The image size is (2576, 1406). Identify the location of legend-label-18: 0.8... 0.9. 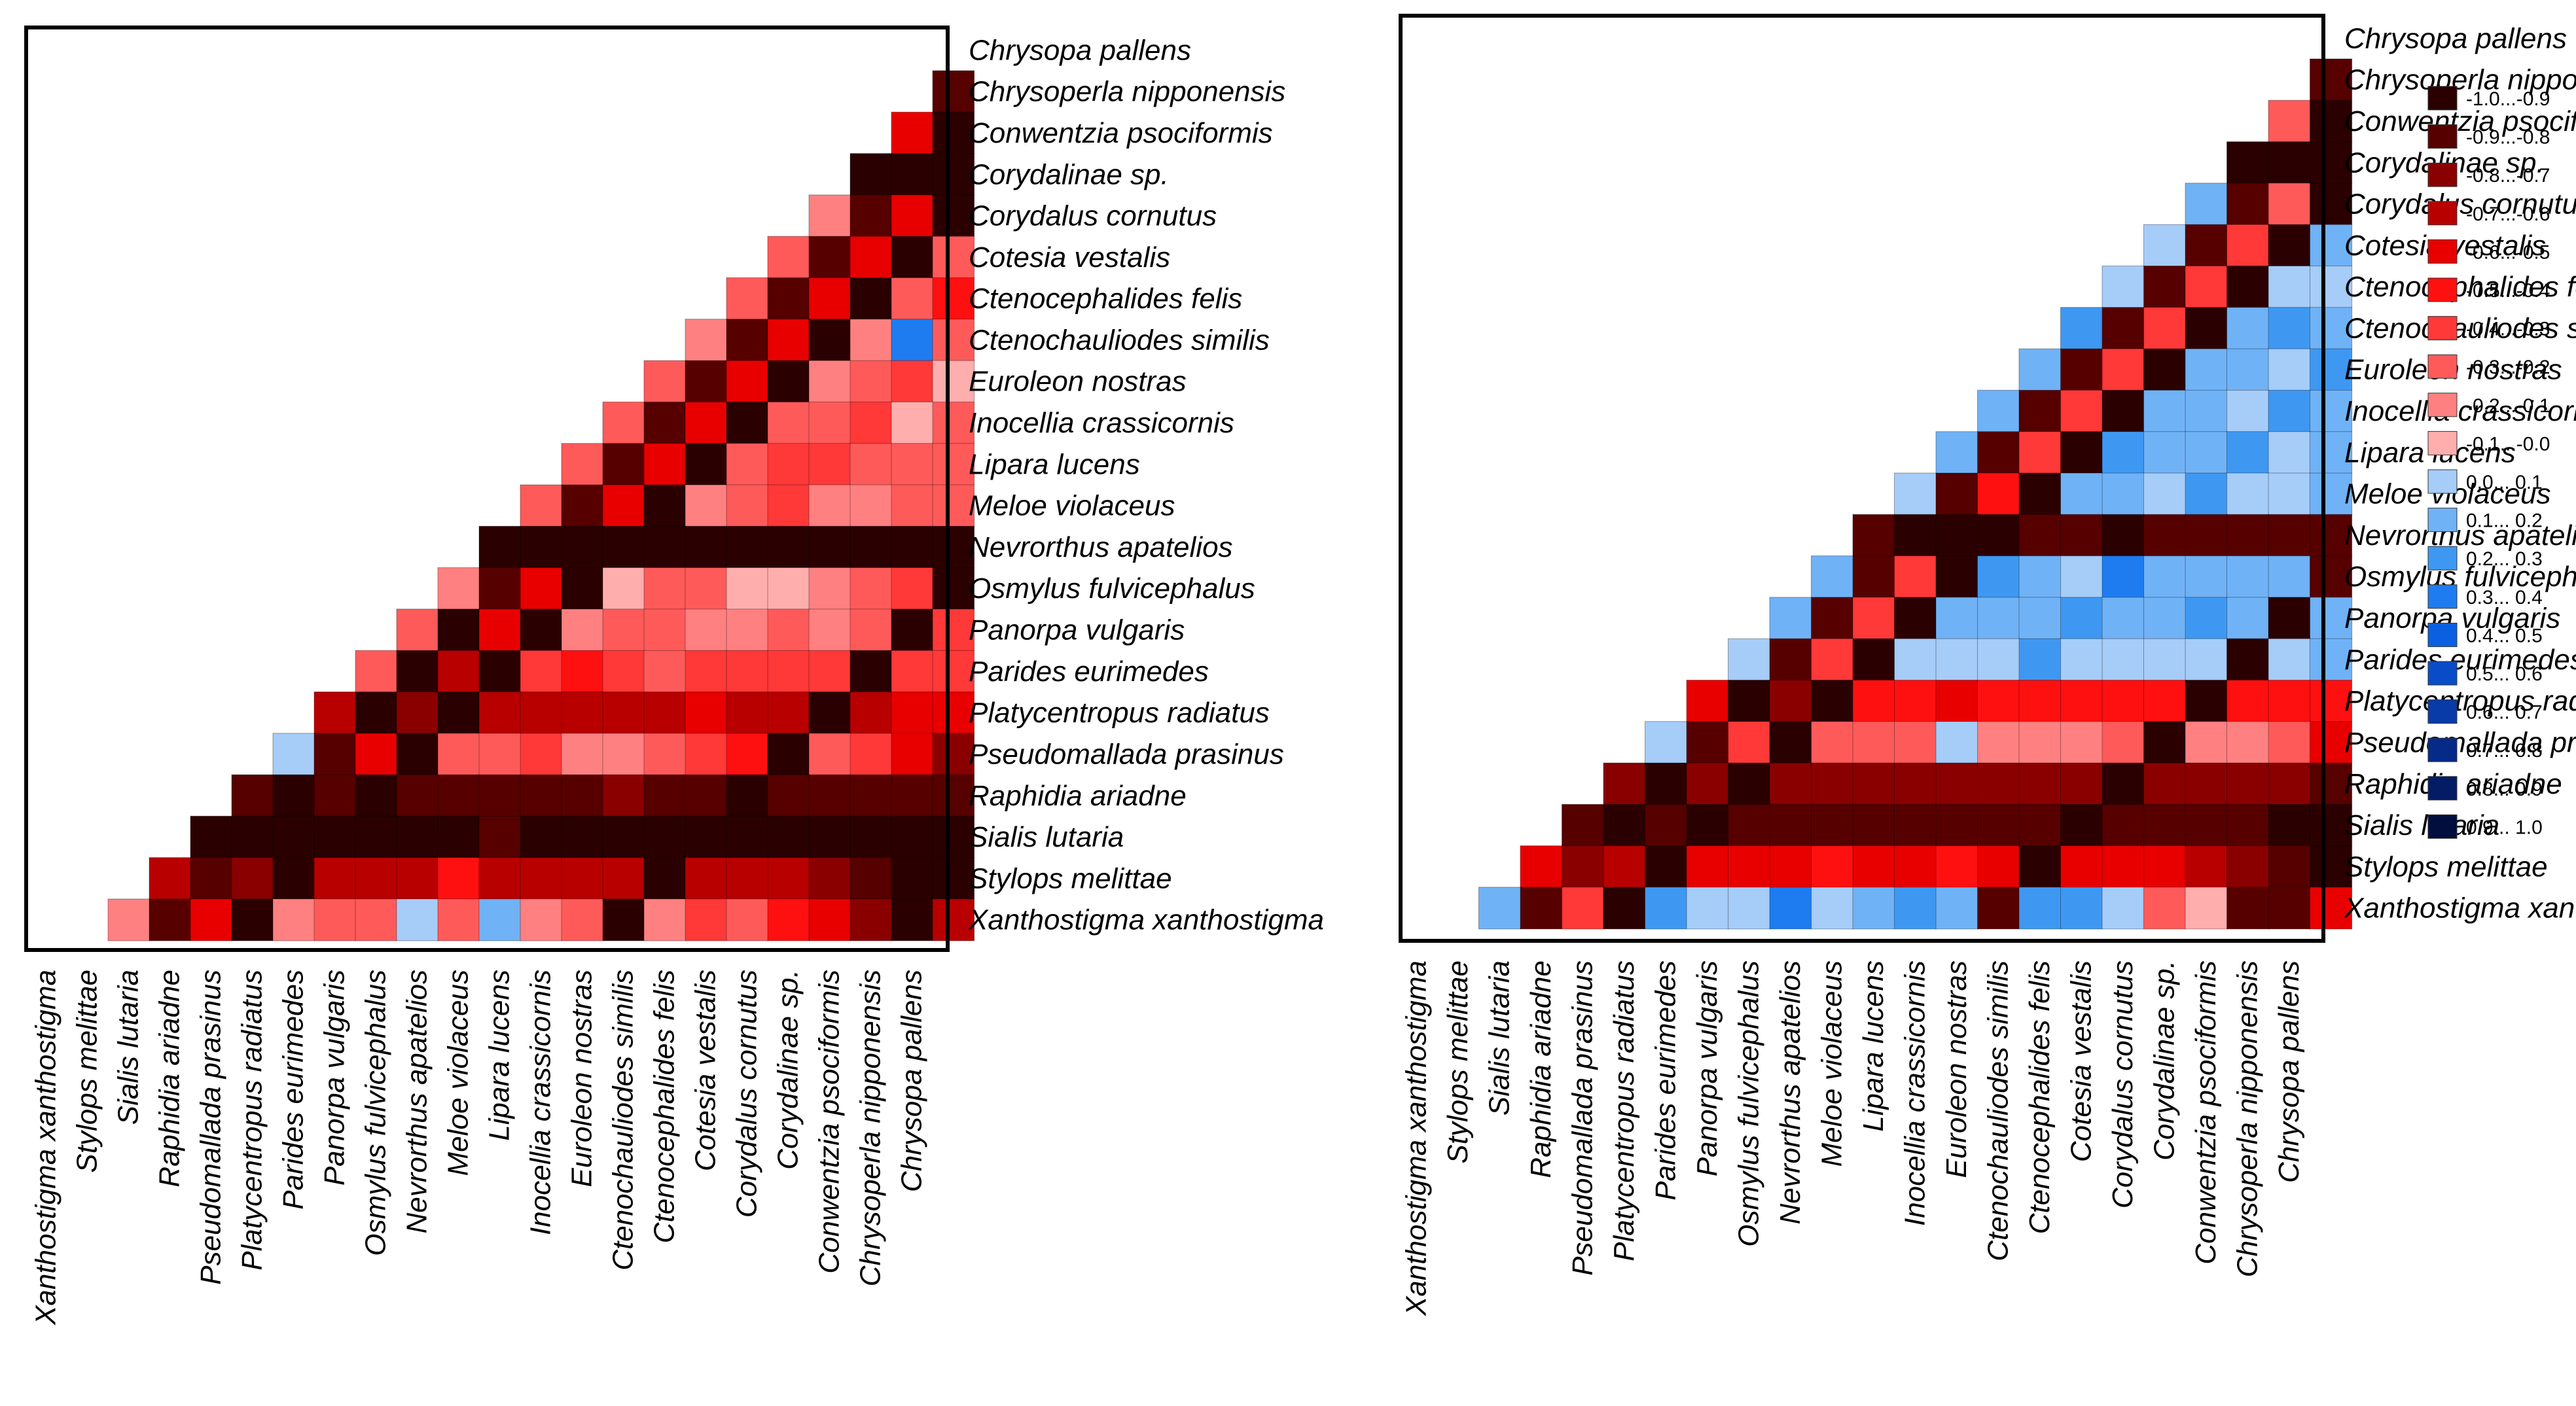
(2504, 789).